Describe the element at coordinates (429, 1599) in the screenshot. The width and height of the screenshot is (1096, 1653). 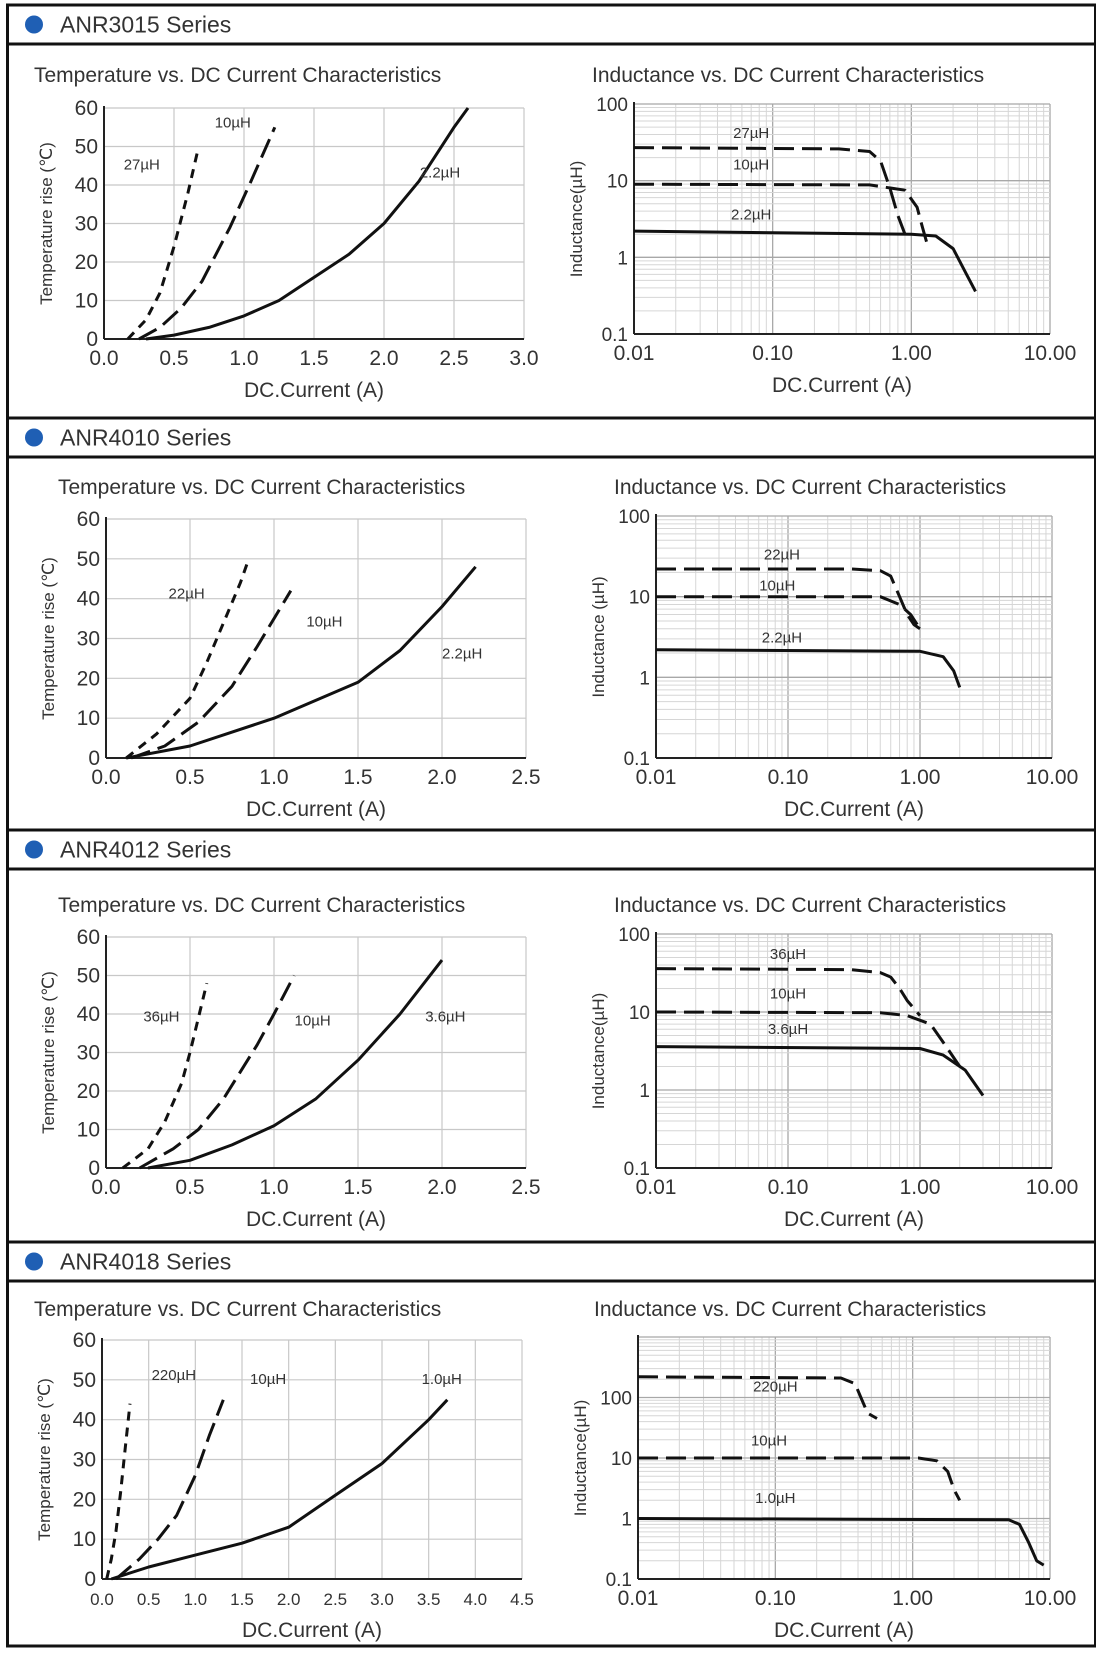
I see `x-tick-label: 3.5` at that location.